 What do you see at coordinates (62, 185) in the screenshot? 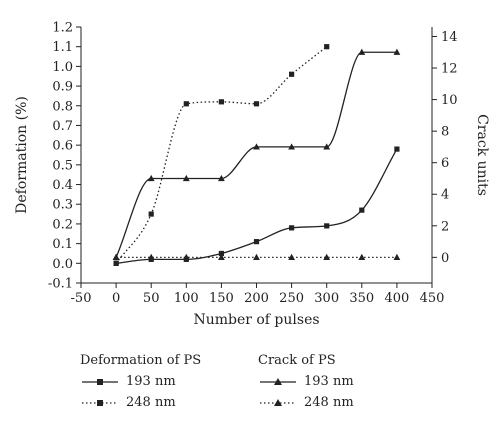
I see `y-left-tick-label: 0.4` at bounding box center [62, 185].